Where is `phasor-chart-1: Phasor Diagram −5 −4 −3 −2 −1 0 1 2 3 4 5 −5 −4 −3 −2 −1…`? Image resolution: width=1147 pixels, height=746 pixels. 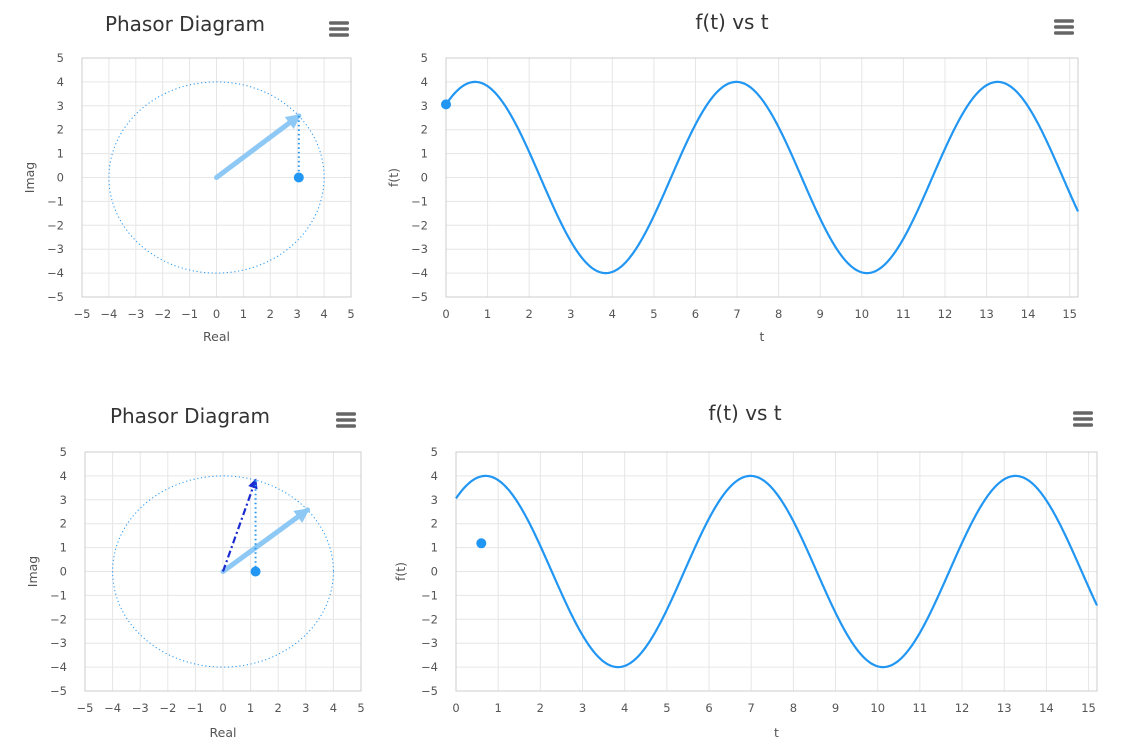 phasor-chart-1: Phasor Diagram −5 −4 −3 −2 −1 0 1 2 3 4 5 −5 −4 −3 −2 −1… is located at coordinates (188, 178).